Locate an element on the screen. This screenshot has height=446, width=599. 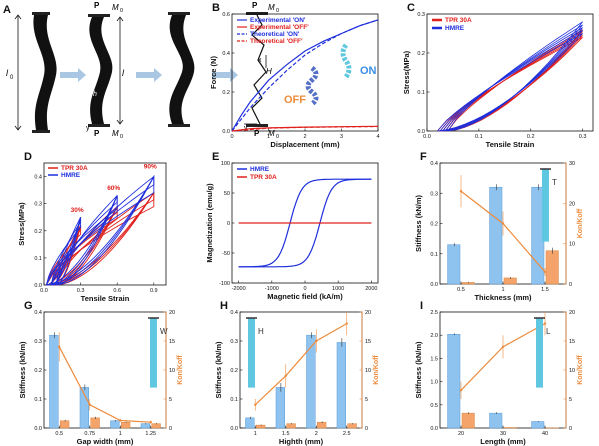
series-line is located at coordinates (305, 128).